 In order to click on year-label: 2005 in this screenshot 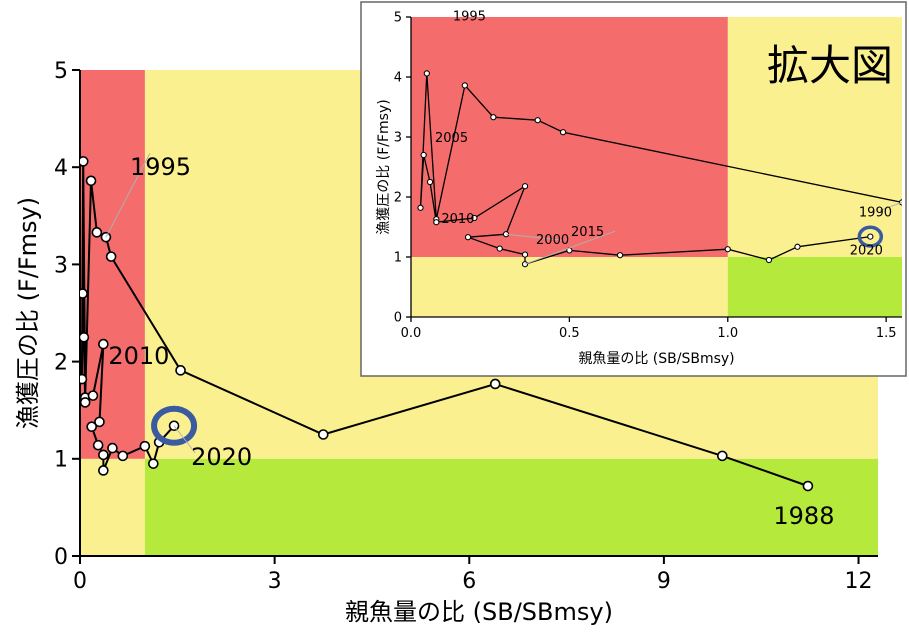, I will do `click(451, 138)`.